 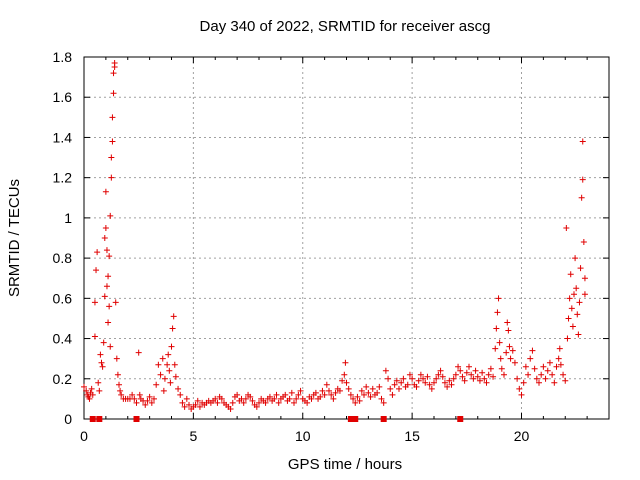 I want to click on x-tick-label: 15, so click(x=412, y=436).